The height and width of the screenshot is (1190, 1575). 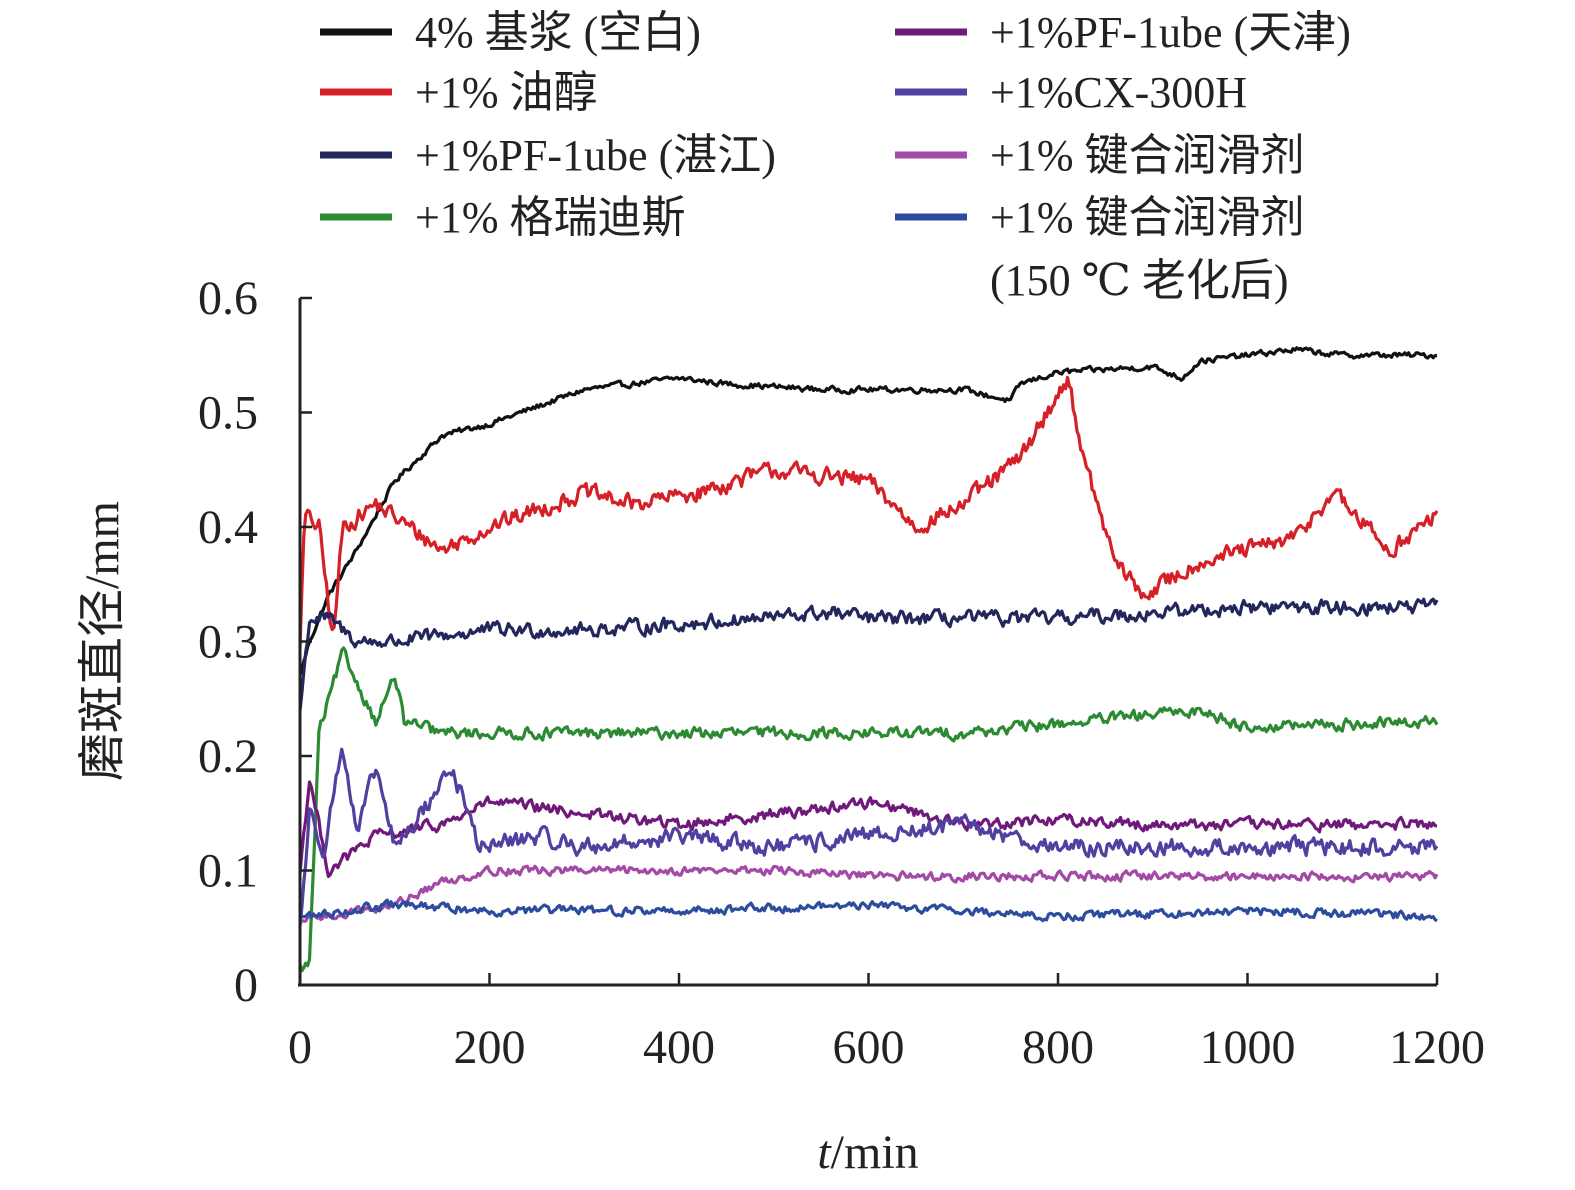 What do you see at coordinates (1170, 32) in the screenshot?
I see `legend-label: +1%PF-1ube (天津)` at bounding box center [1170, 32].